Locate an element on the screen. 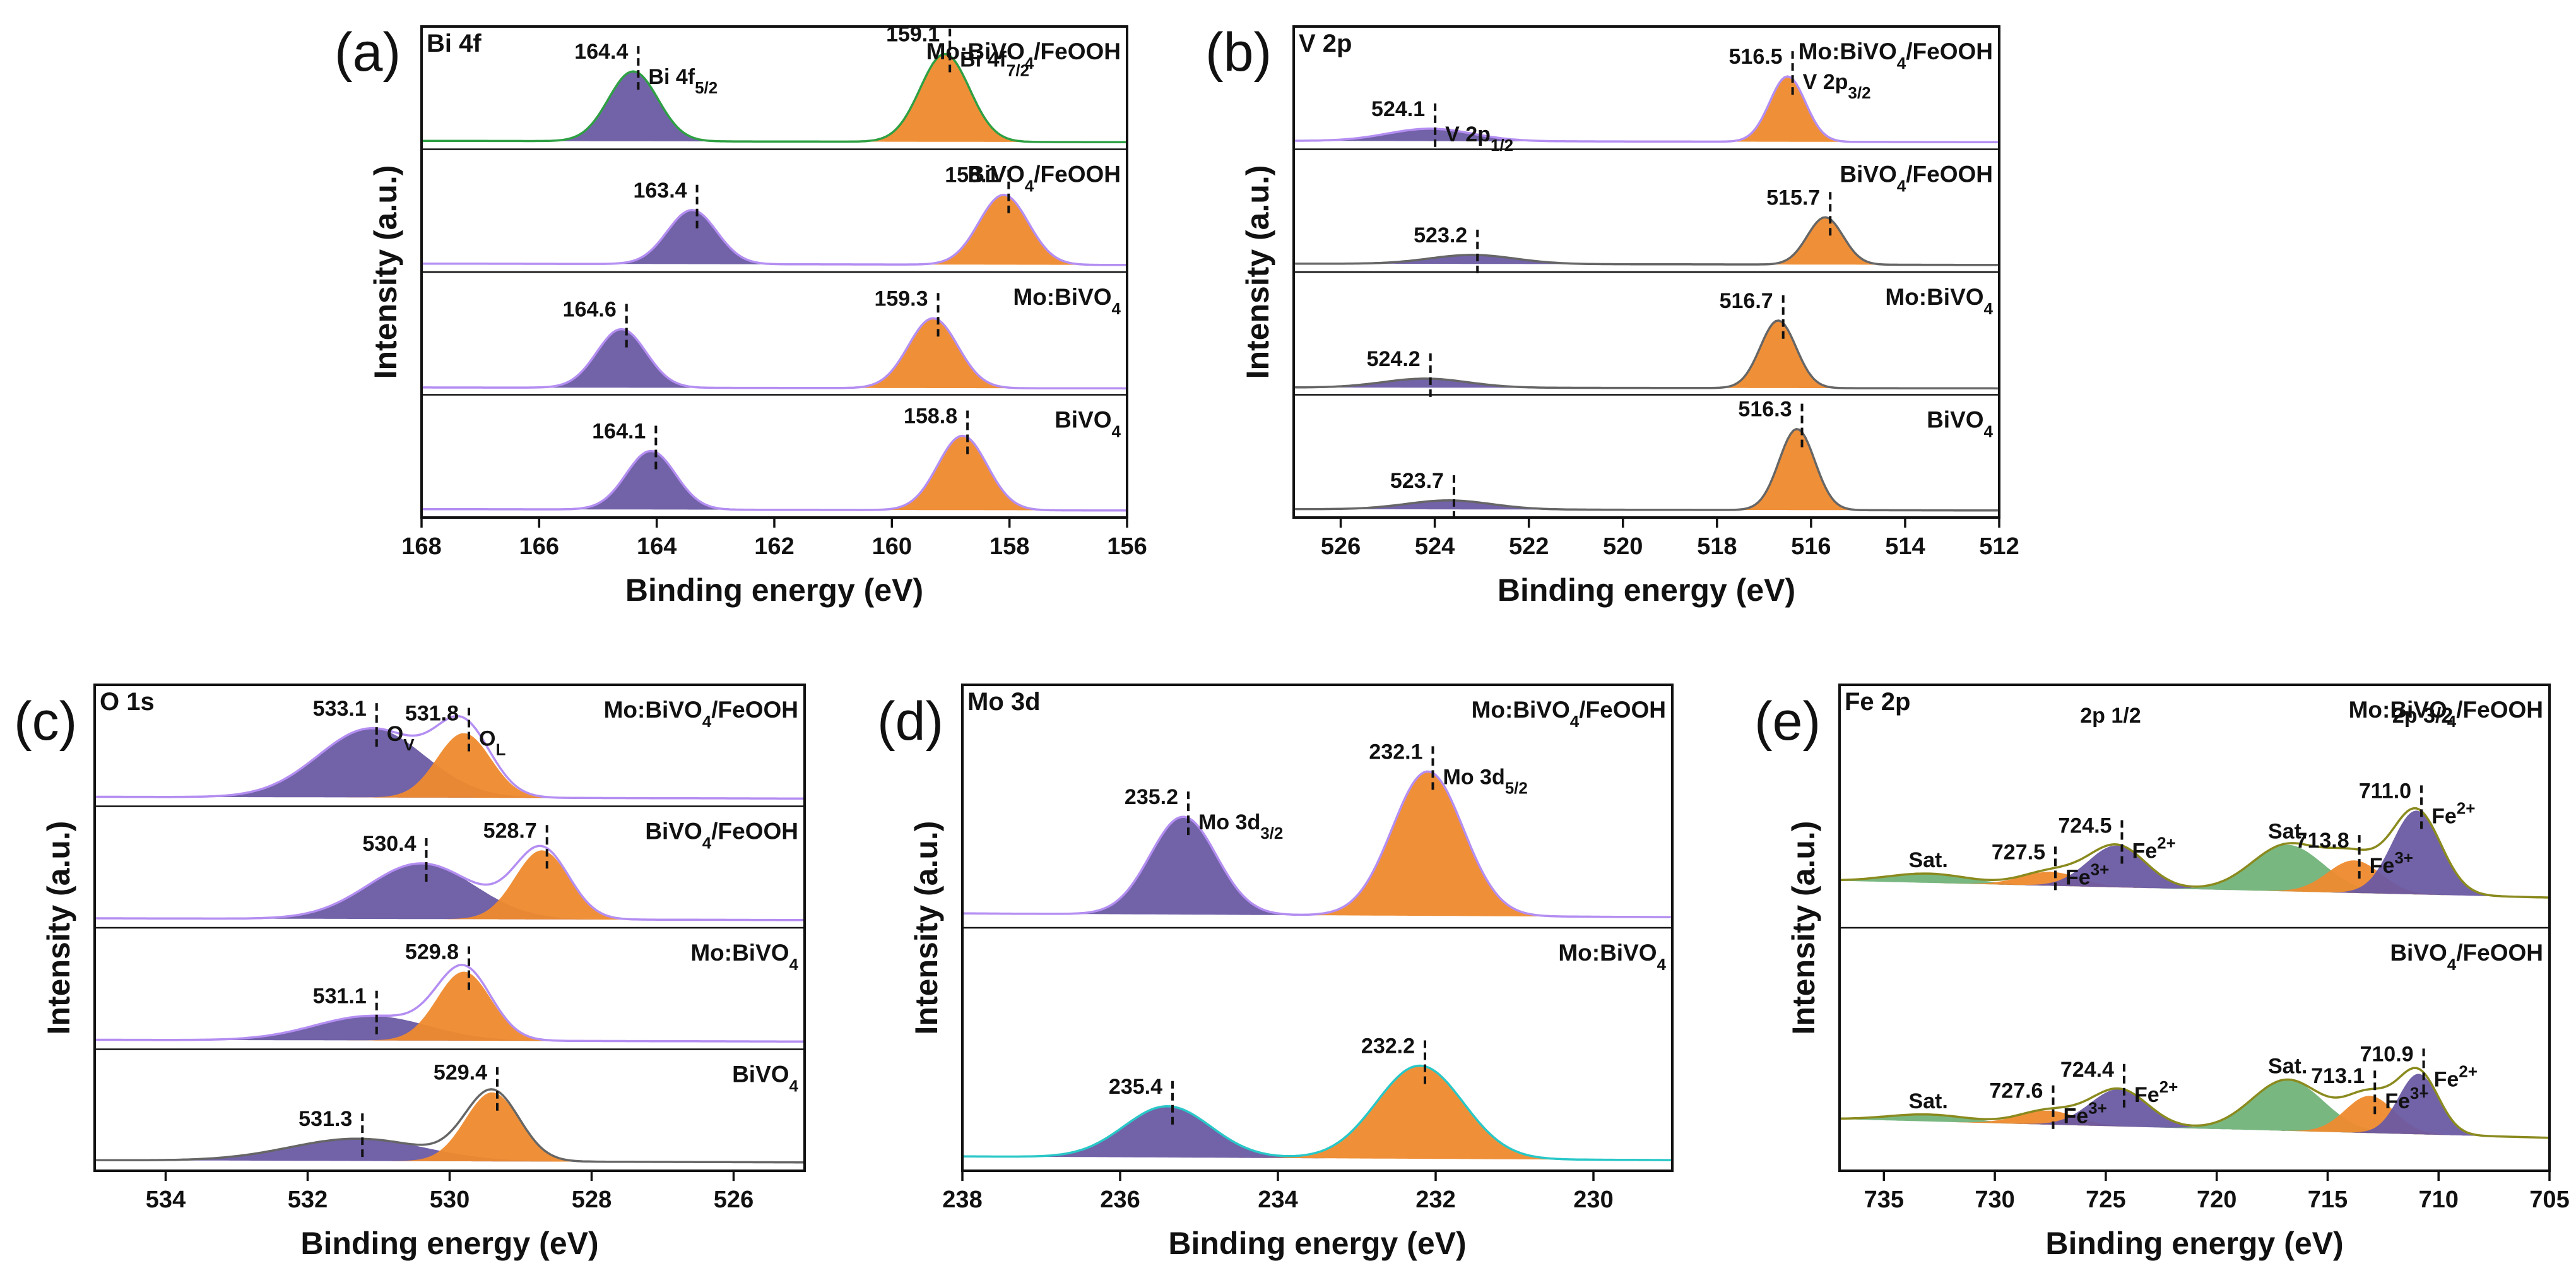  panel-label-d: (d) is located at coordinates (910, 721).